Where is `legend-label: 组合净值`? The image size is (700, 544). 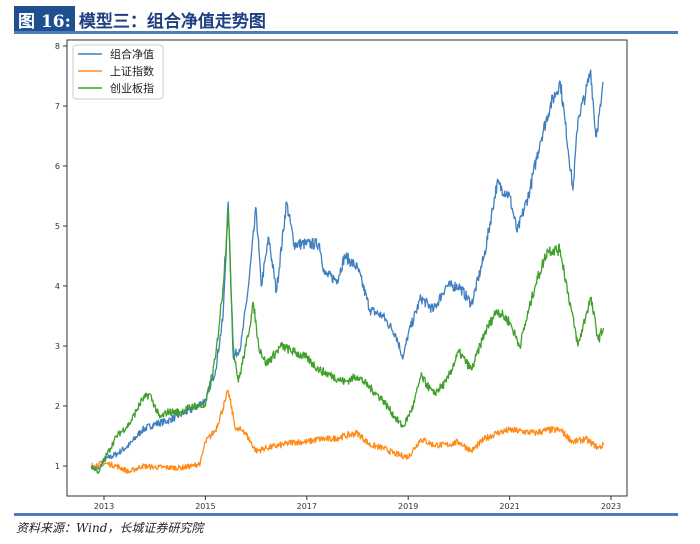 legend-label: 组合净值 is located at coordinates (132, 54).